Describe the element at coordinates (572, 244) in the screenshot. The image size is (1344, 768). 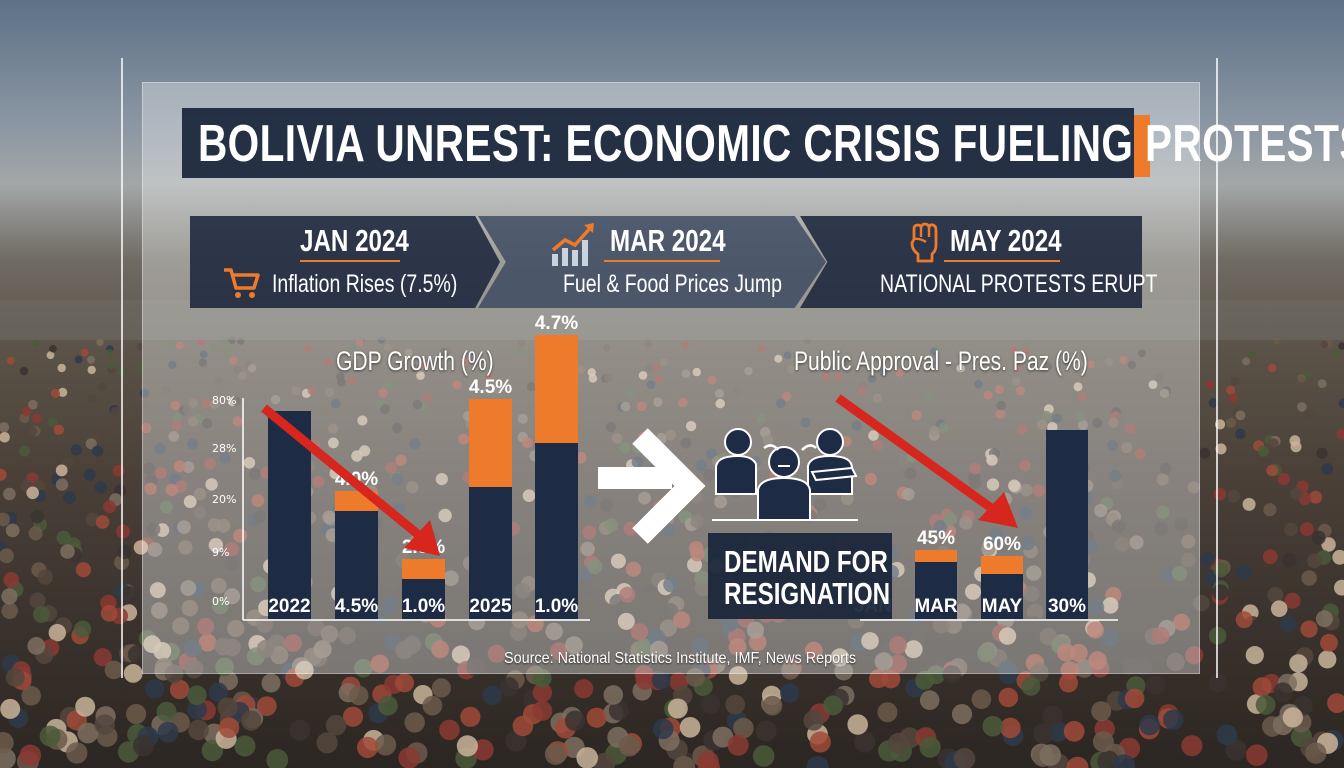
I see `rising-chart-icon` at that location.